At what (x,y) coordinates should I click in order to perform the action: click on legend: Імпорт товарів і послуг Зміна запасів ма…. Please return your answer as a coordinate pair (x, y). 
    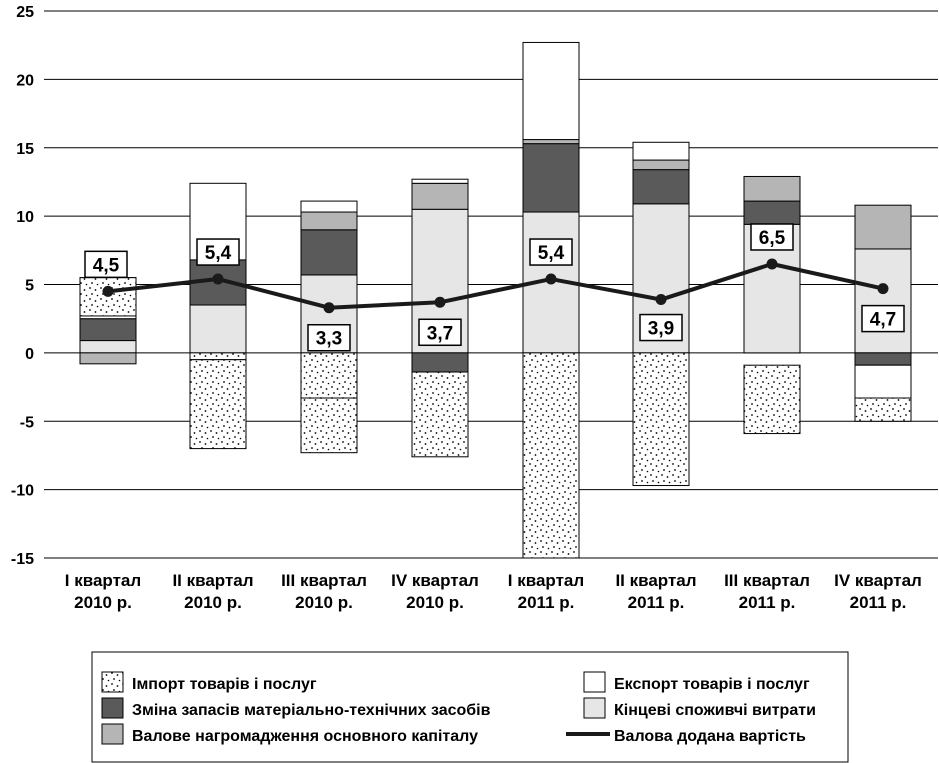
    Looking at the image, I should click on (470, 707).